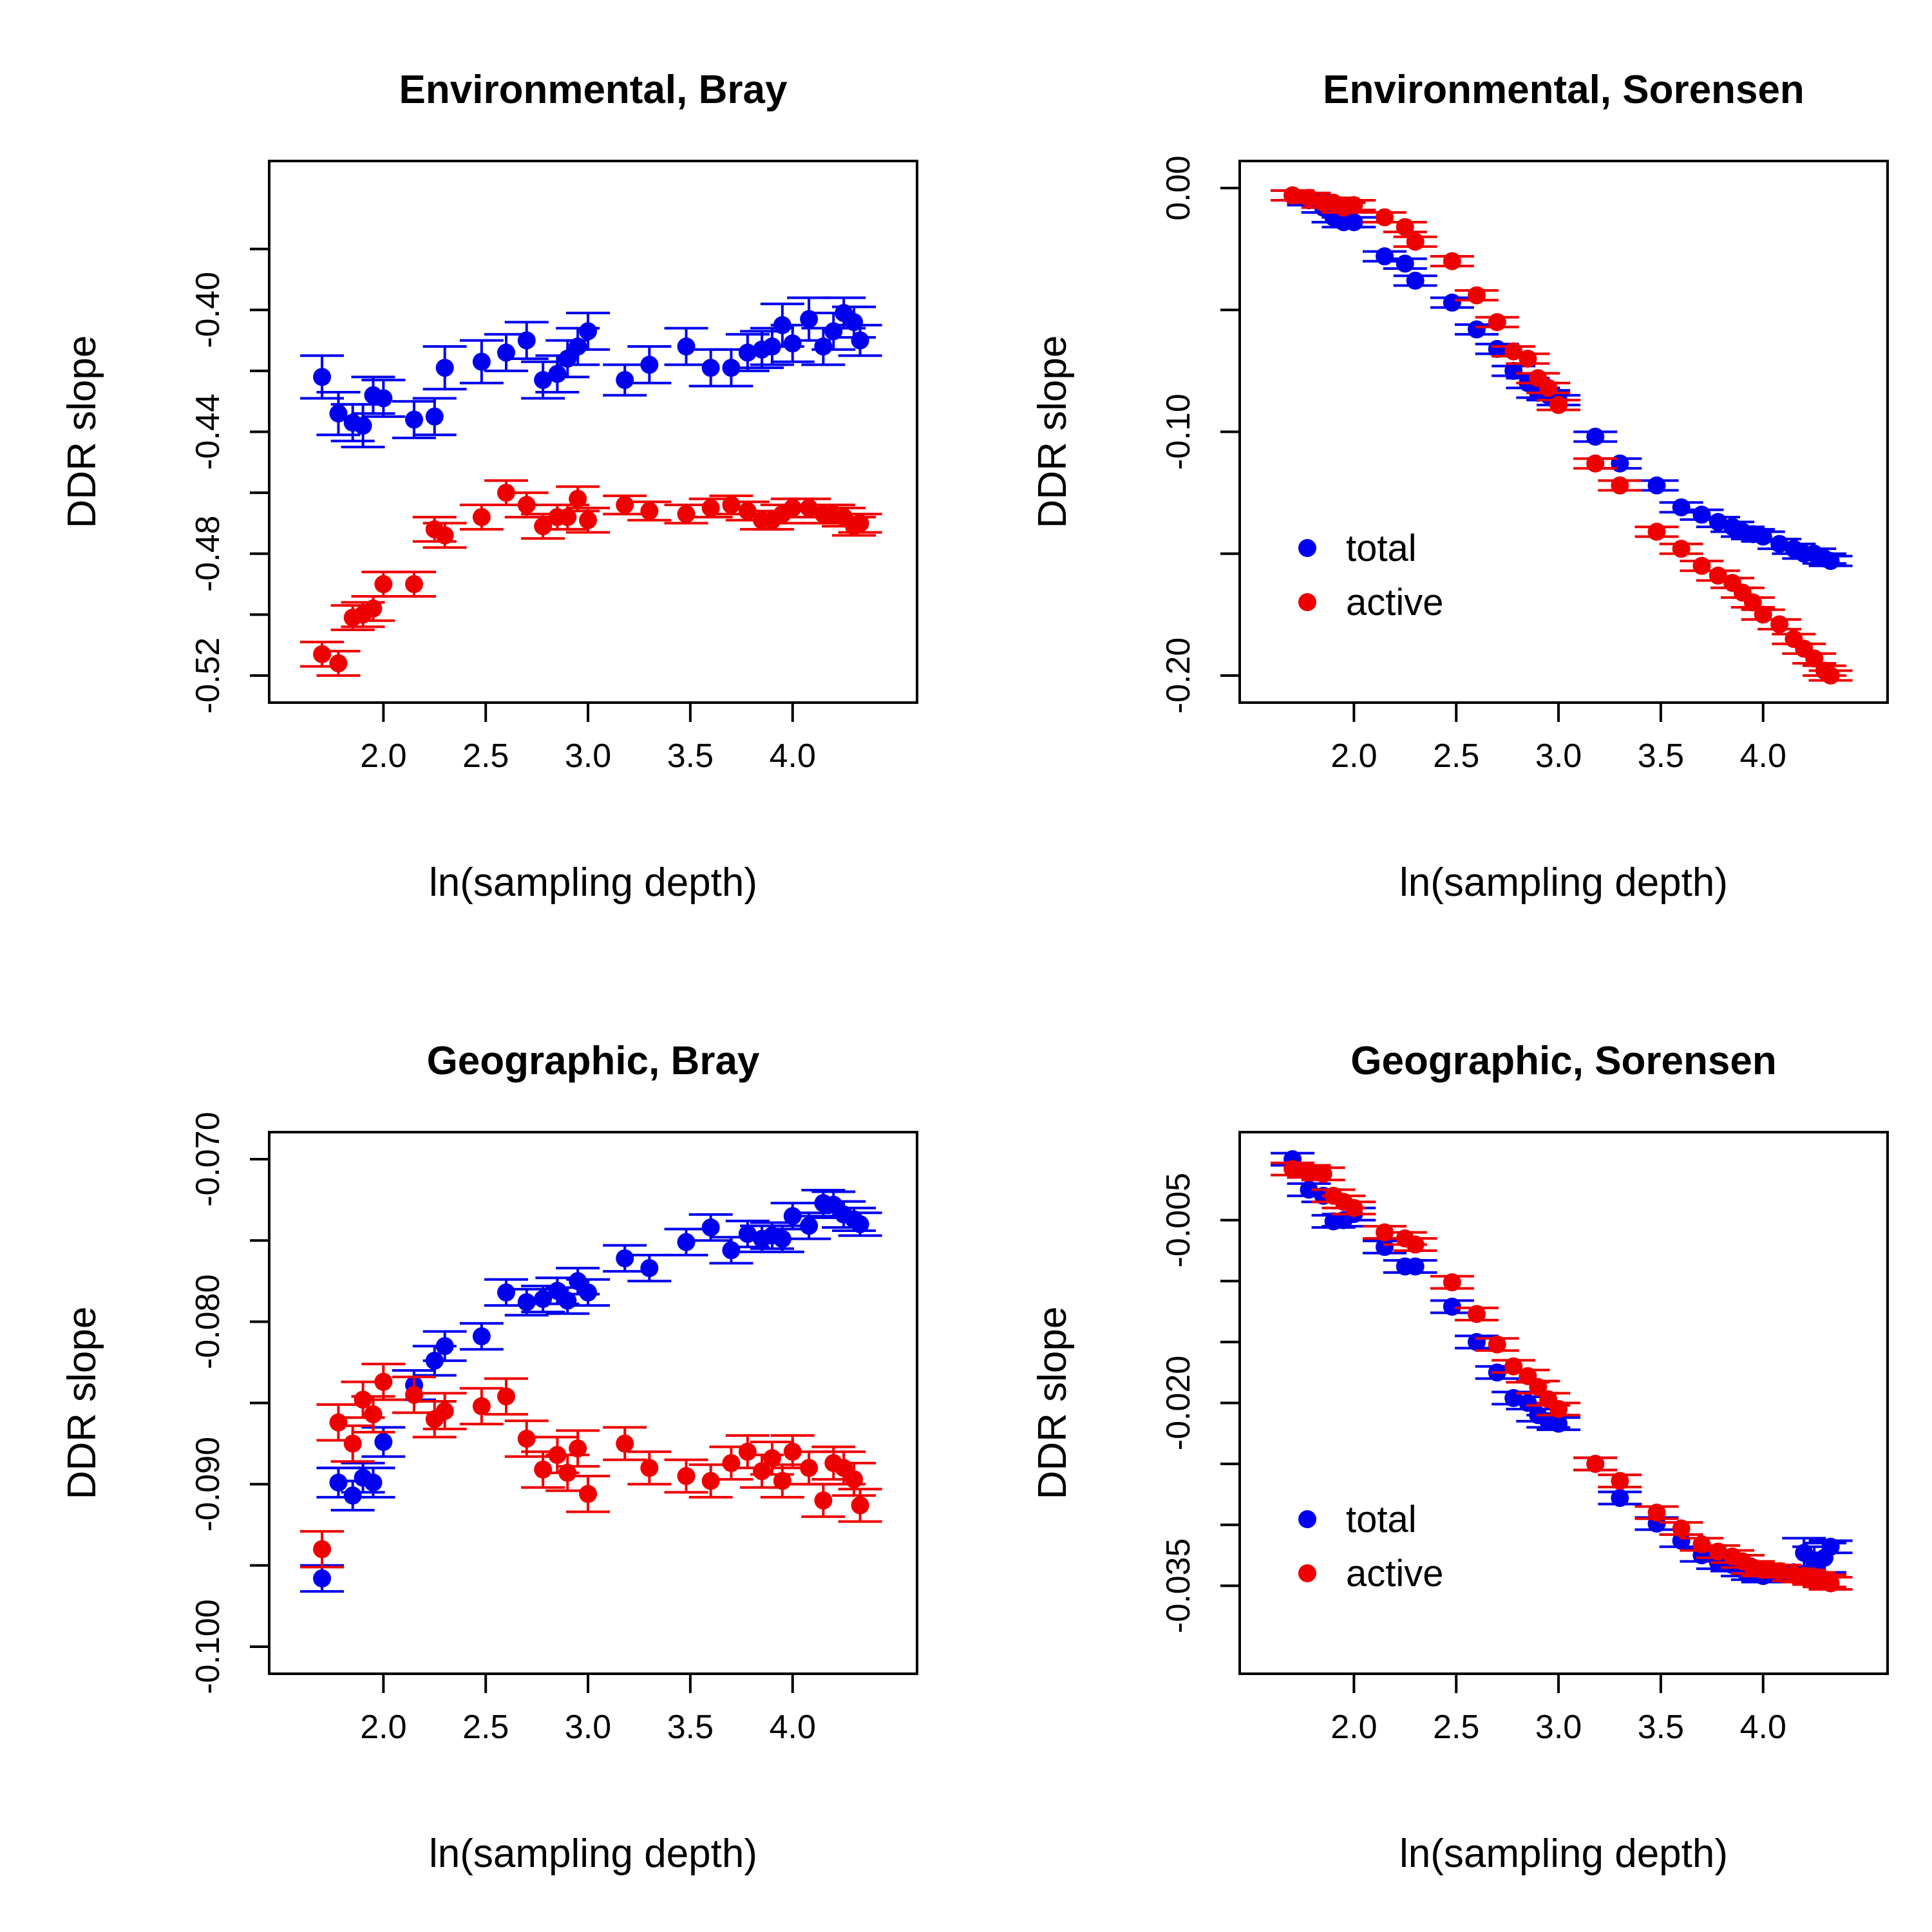 Image resolution: width=1932 pixels, height=1932 pixels. What do you see at coordinates (1564, 1061) in the screenshot?
I see `chart-title: Geographic, Sorensen` at bounding box center [1564, 1061].